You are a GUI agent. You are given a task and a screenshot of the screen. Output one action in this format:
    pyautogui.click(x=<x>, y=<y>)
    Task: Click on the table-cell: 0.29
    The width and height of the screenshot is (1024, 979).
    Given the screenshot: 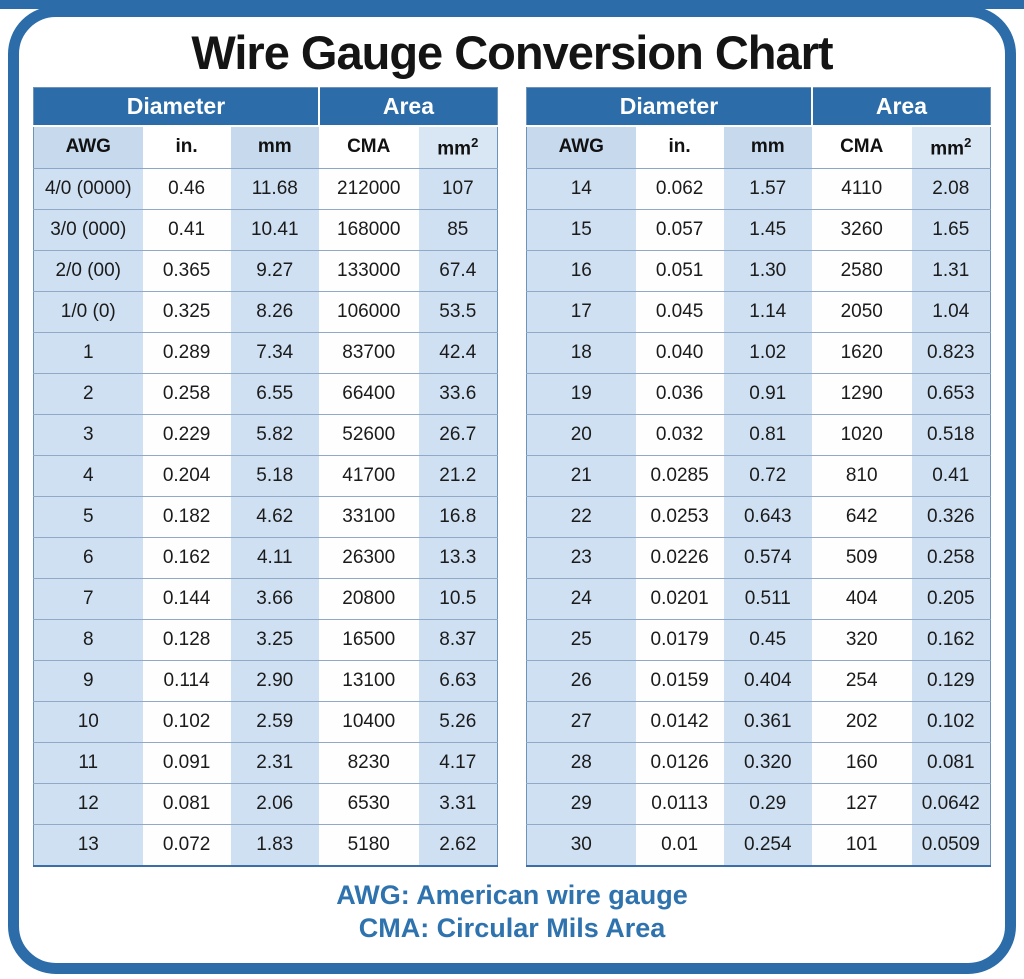 What is the action you would take?
    pyautogui.click(x=767, y=804)
    